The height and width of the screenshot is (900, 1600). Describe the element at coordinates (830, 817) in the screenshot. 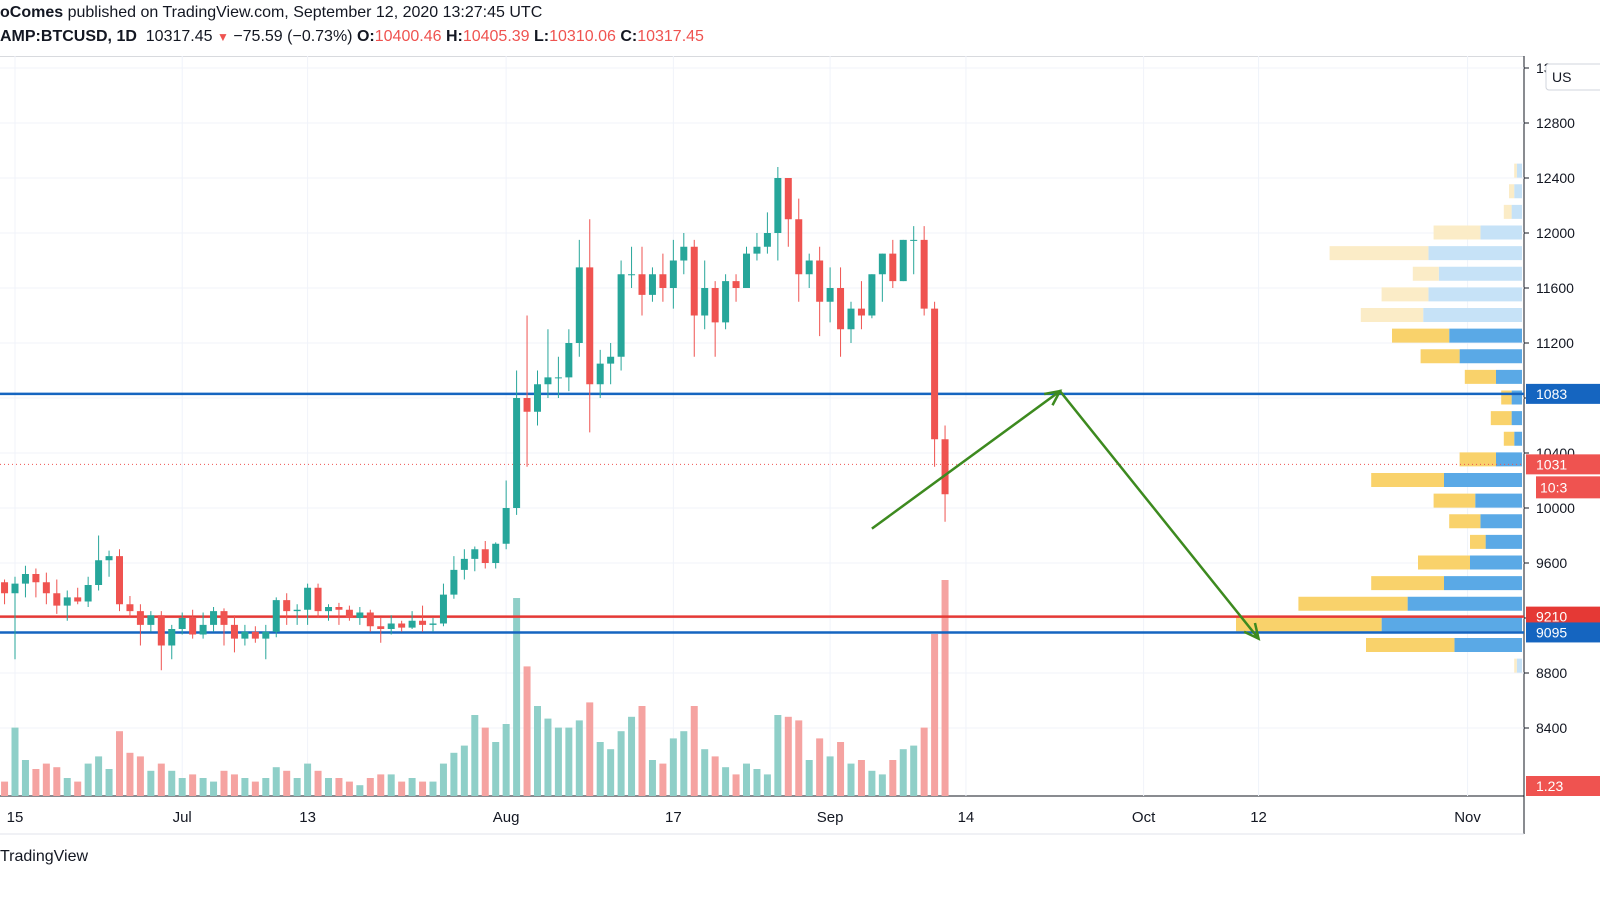

I see `x-tick-label: Sep` at that location.